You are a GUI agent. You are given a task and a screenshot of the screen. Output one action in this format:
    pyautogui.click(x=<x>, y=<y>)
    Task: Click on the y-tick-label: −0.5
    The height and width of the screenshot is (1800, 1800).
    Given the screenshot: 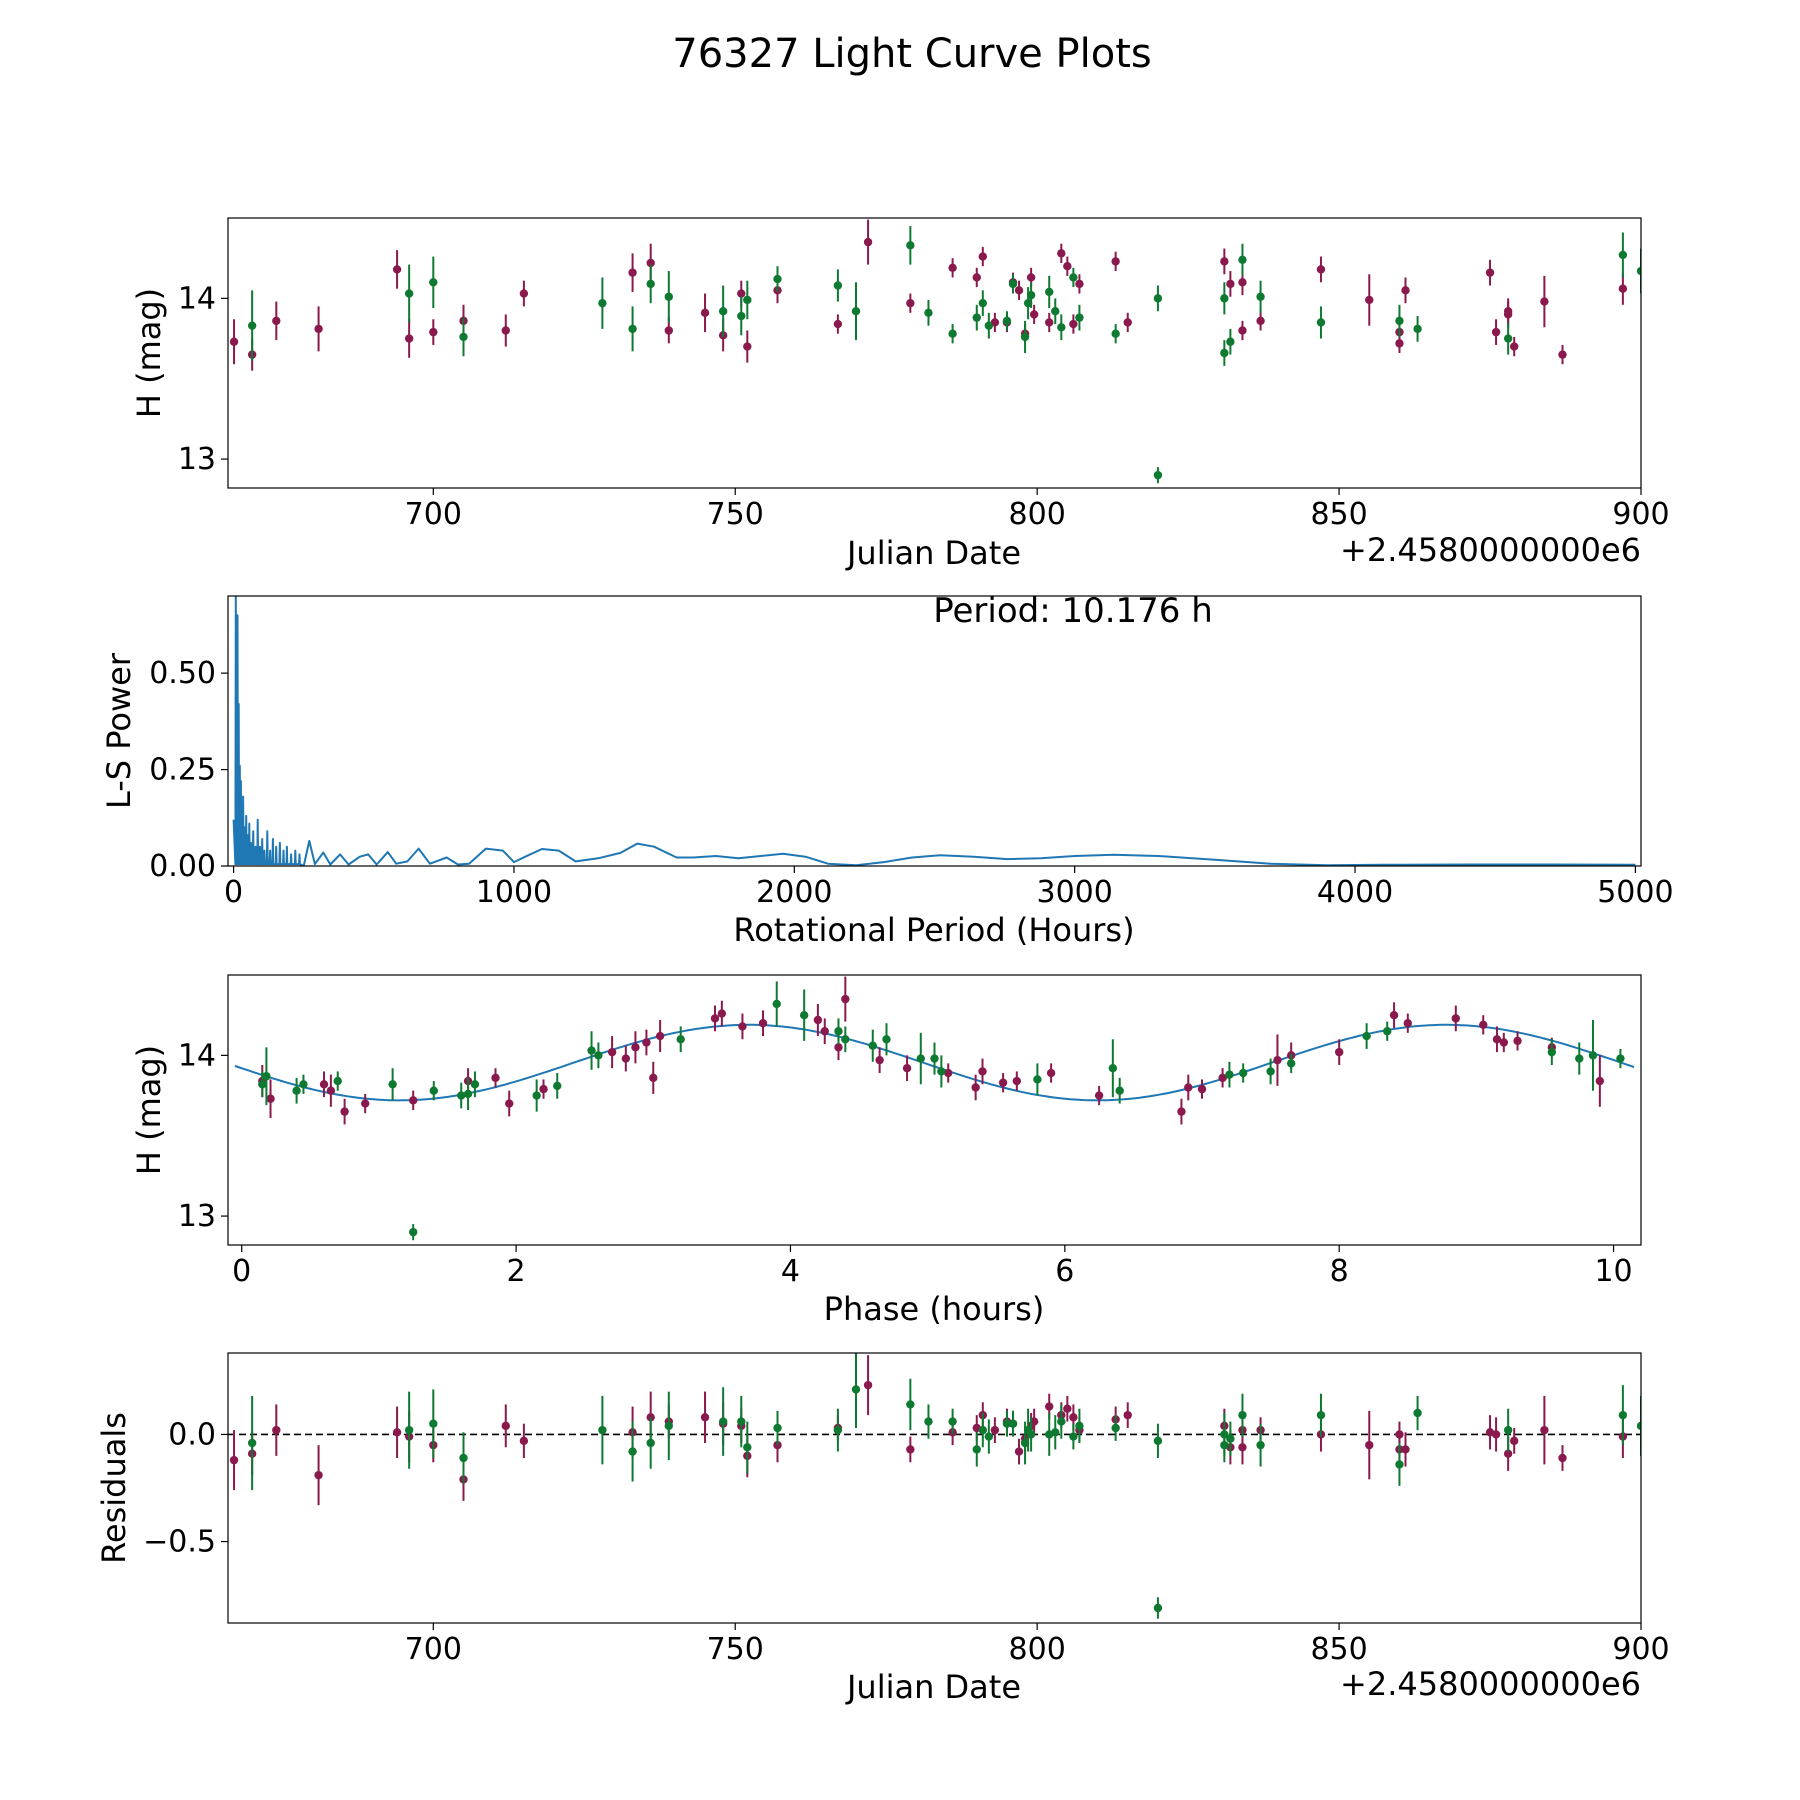 What is the action you would take?
    pyautogui.click(x=179, y=1542)
    